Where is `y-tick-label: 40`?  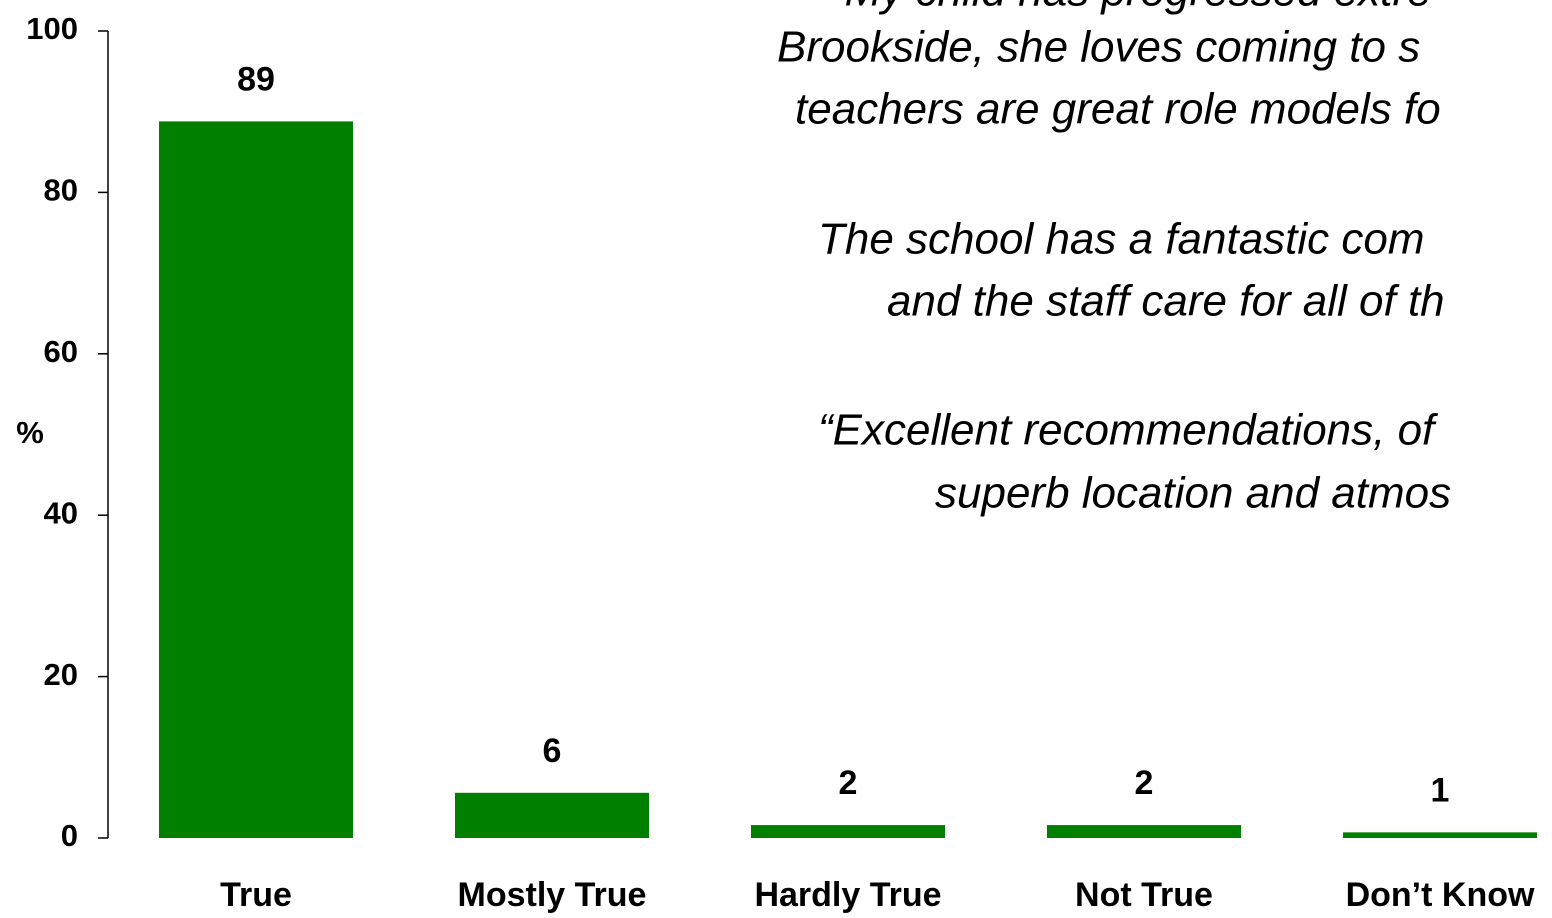 y-tick-label: 40 is located at coordinates (61, 512).